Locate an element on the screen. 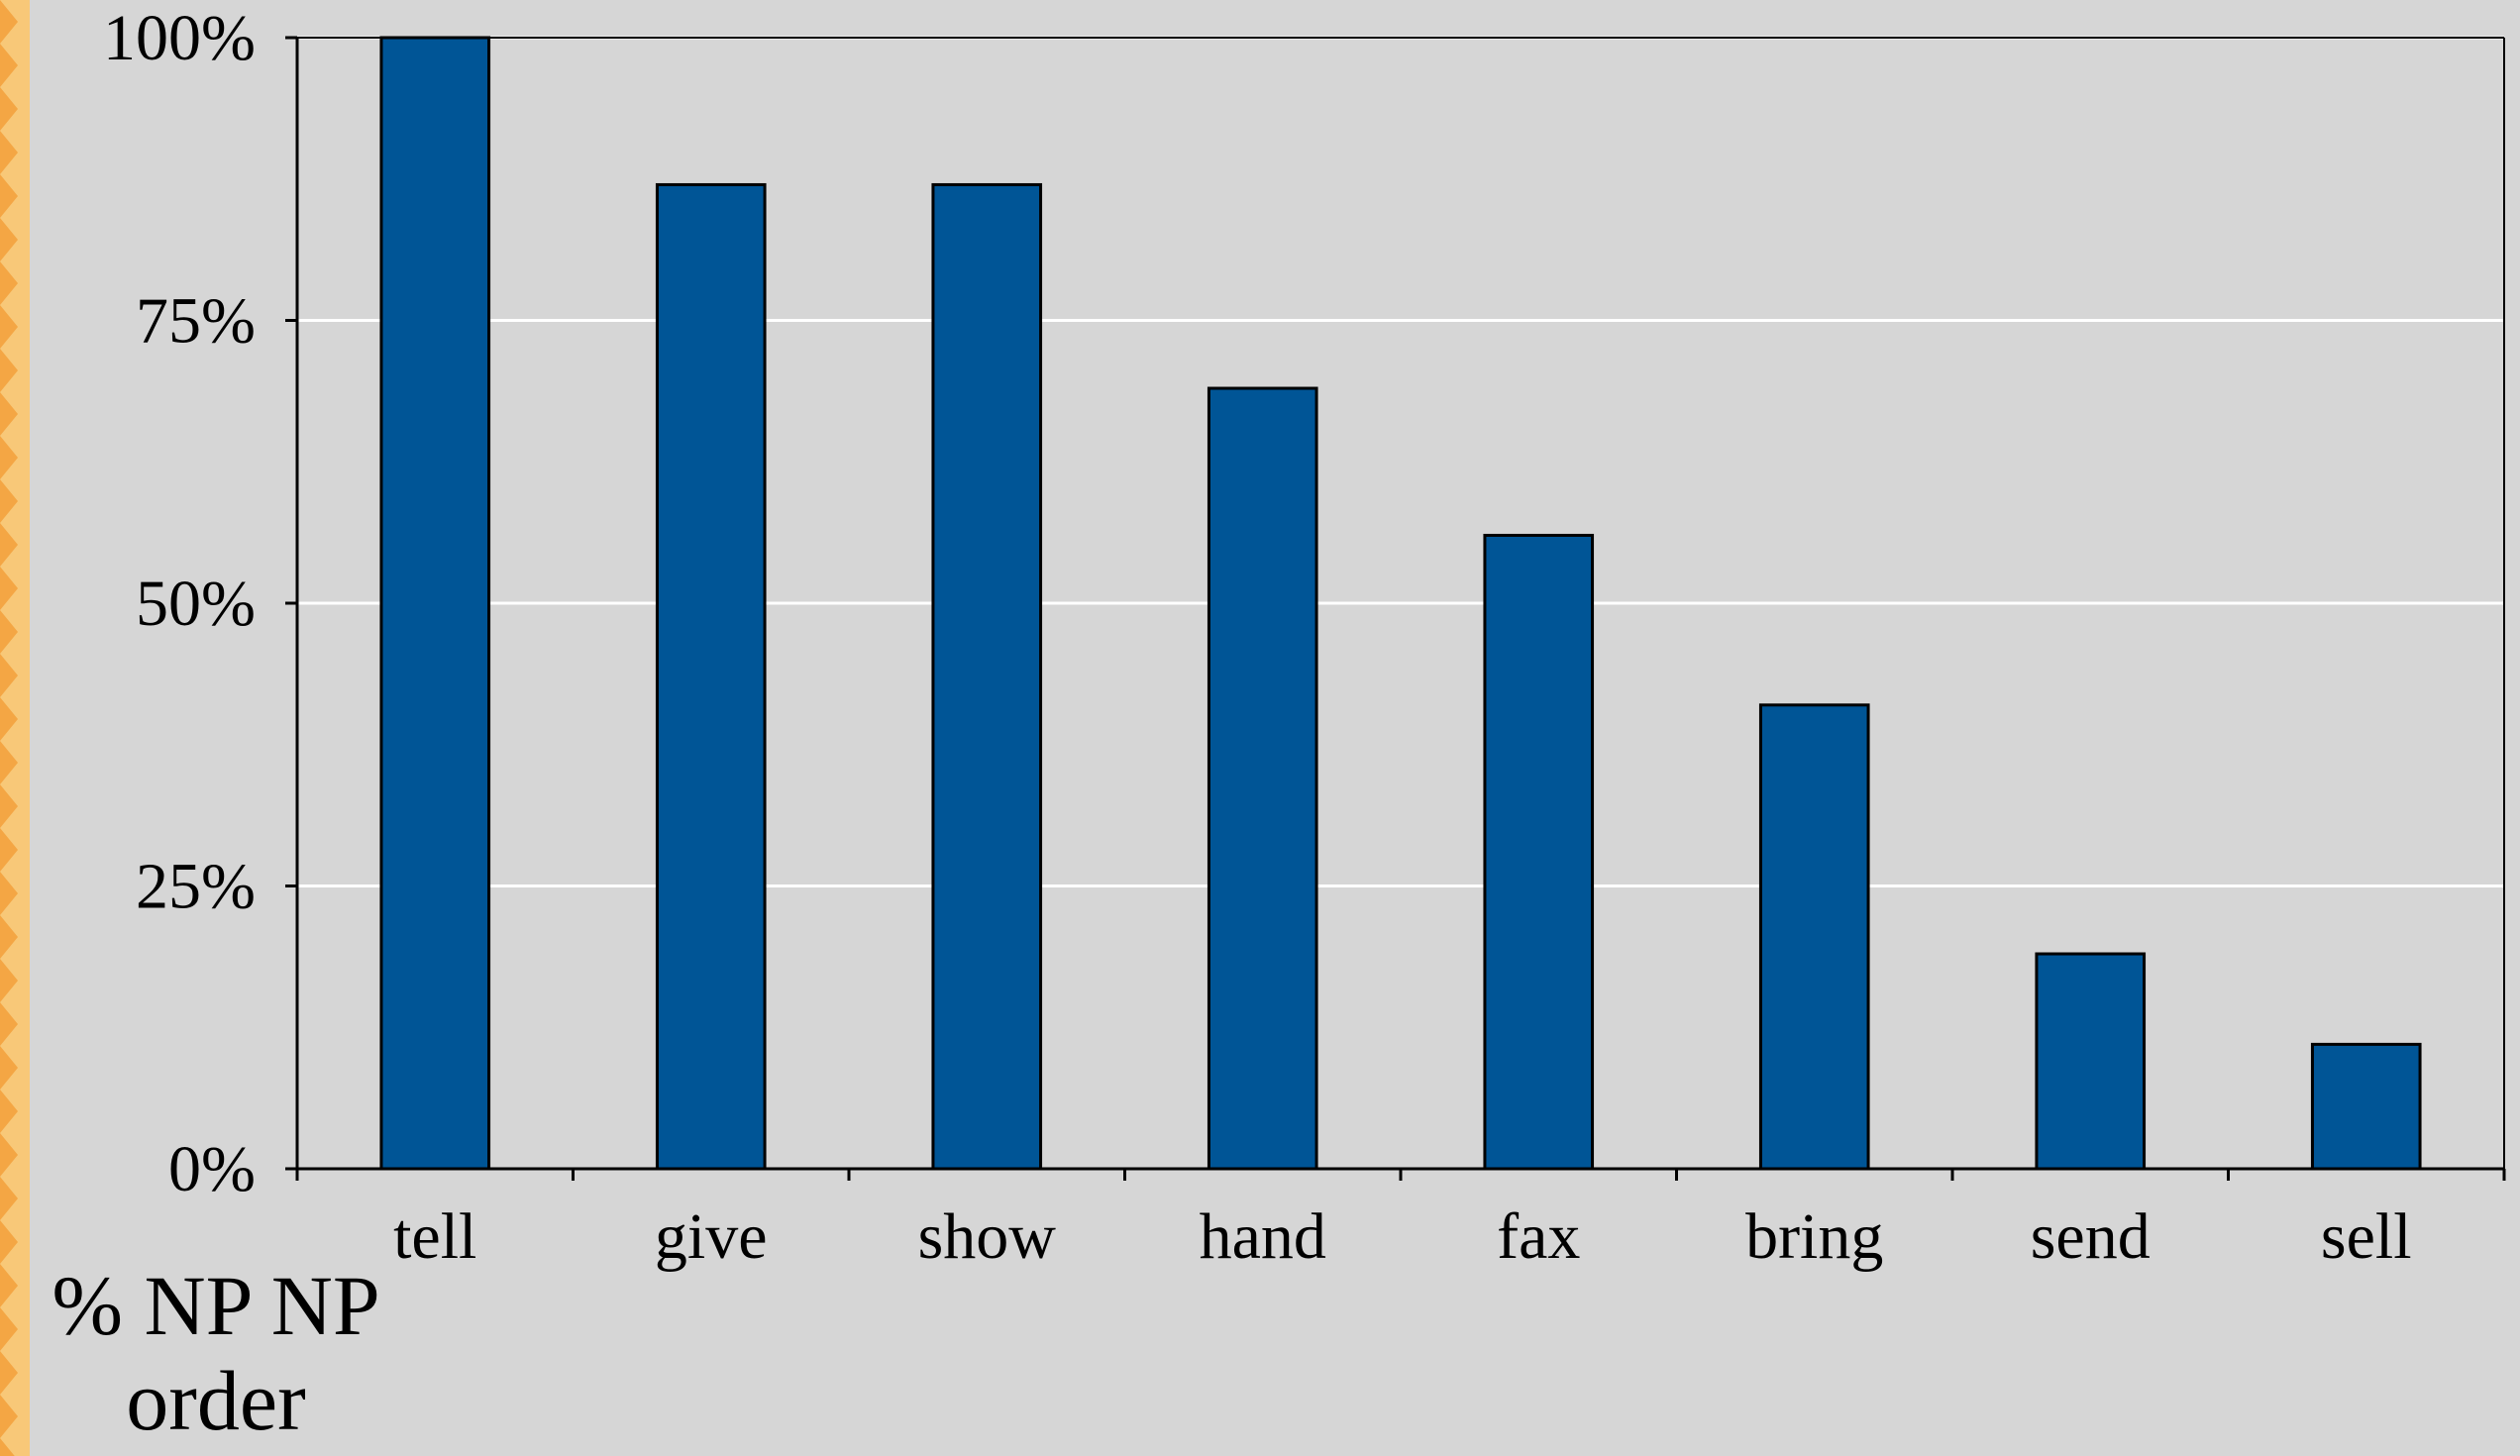  x-tick-label-bring: bring is located at coordinates (1814, 1236).